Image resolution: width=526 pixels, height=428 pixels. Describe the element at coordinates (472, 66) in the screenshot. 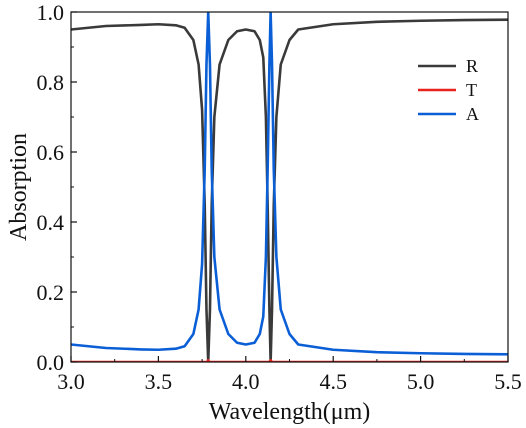

I see `legend-label-r: R` at that location.